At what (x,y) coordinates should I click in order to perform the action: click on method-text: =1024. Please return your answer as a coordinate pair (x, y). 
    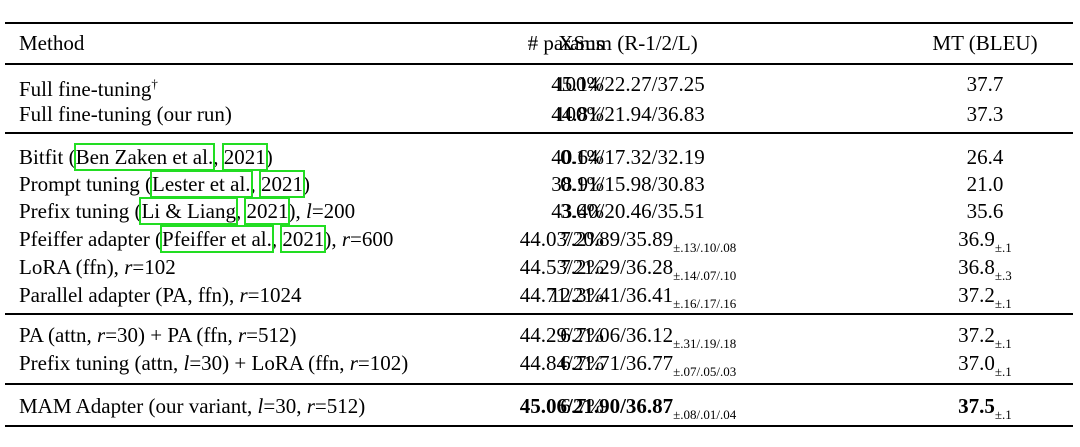
    Looking at the image, I should click on (274, 295).